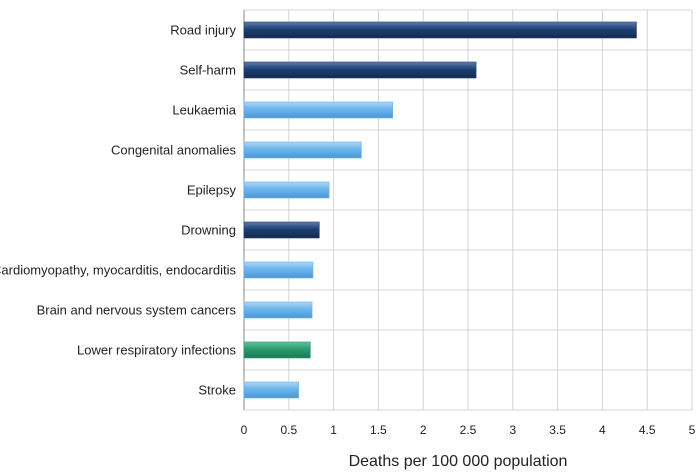 The width and height of the screenshot is (697, 476). Describe the element at coordinates (217, 390) in the screenshot. I see `category-label: Stroke` at that location.